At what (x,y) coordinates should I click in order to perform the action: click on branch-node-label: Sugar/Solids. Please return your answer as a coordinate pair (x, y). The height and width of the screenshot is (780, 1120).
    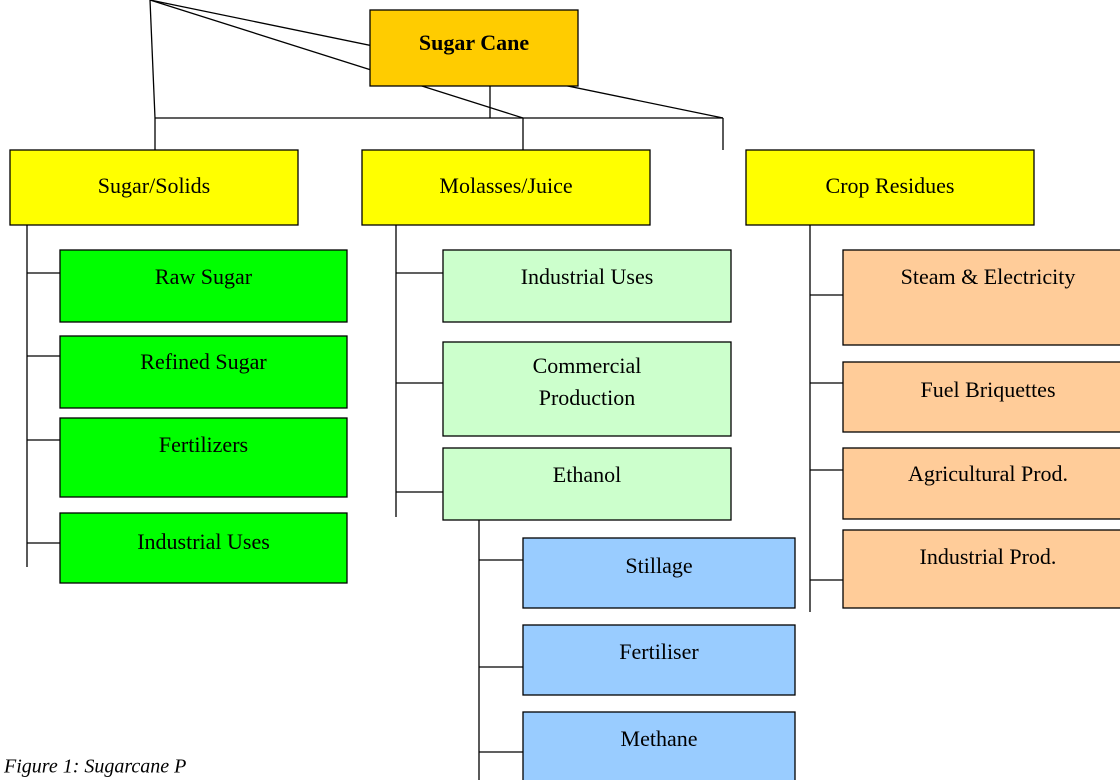
    Looking at the image, I should click on (154, 185).